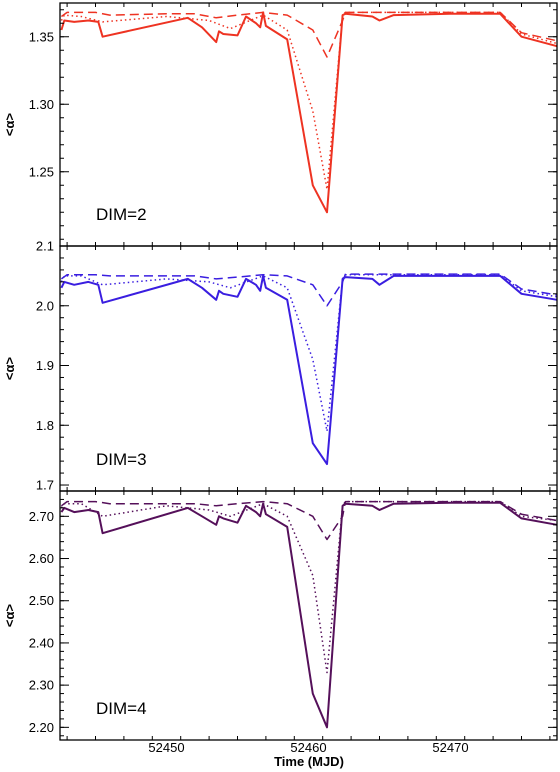  I want to click on y-tick-label: 2.70, so click(41, 516).